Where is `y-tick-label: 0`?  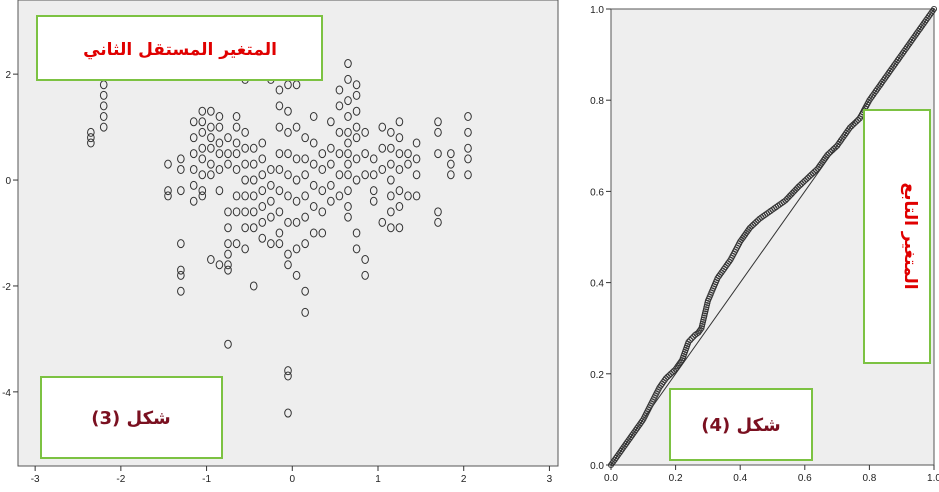
y-tick-label: 0 is located at coordinates (8, 181).